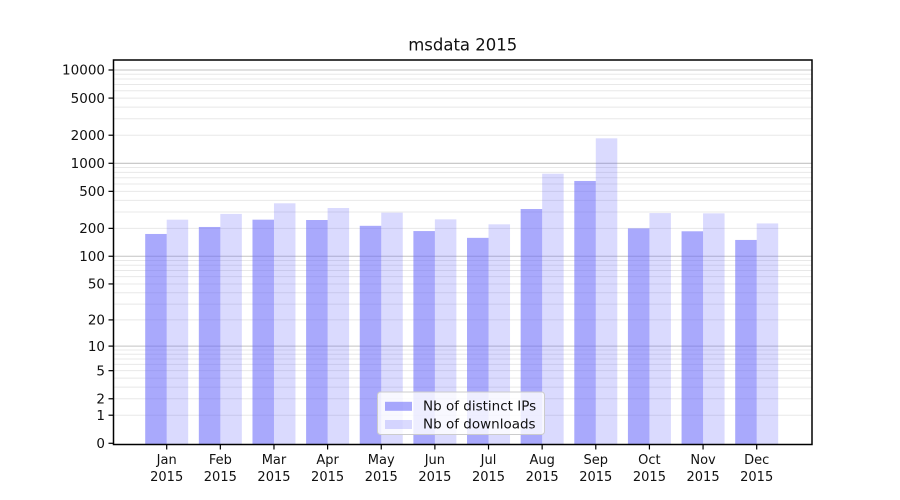 This screenshot has height=500, width=900. Describe the element at coordinates (370, 335) in the screenshot. I see `bar-distinct-ips-may` at that location.